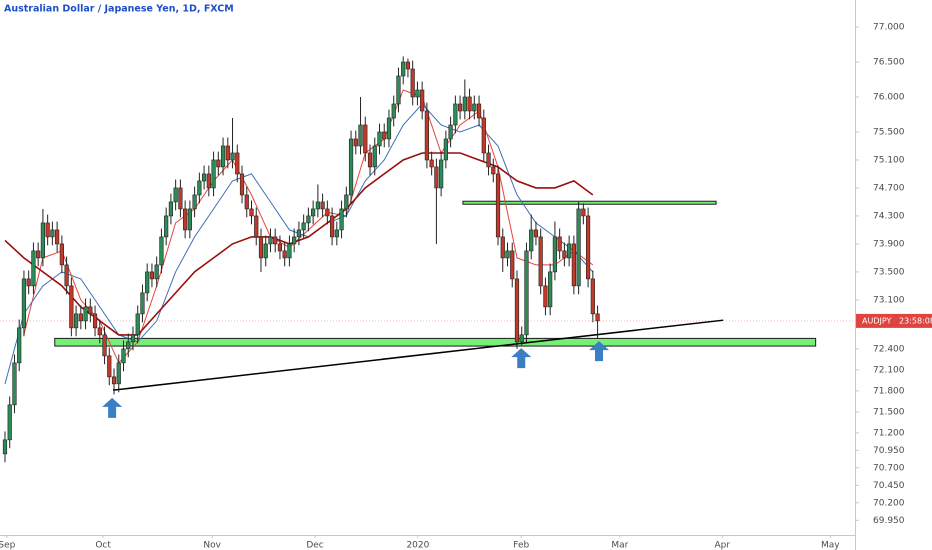 The height and width of the screenshot is (550, 932). I want to click on x-tick-label: Mar, so click(619, 545).